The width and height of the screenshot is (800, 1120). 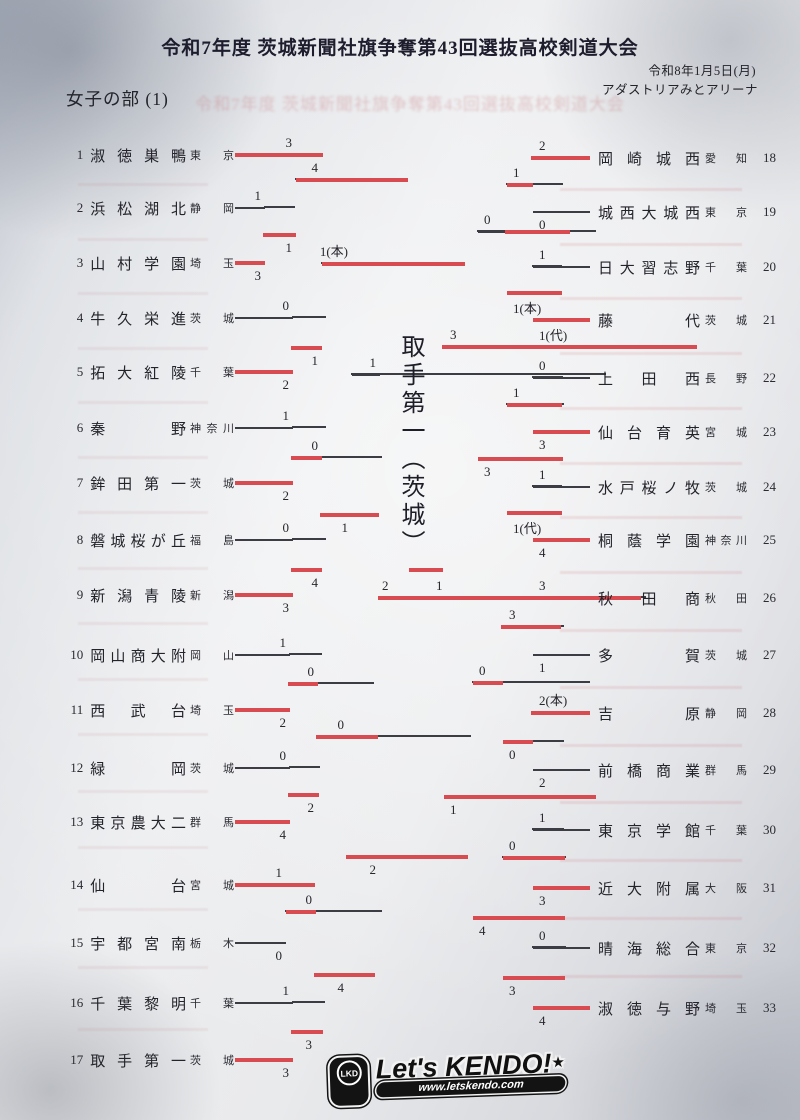 What do you see at coordinates (77, 709) in the screenshot?
I see `team-number: 11` at bounding box center [77, 709].